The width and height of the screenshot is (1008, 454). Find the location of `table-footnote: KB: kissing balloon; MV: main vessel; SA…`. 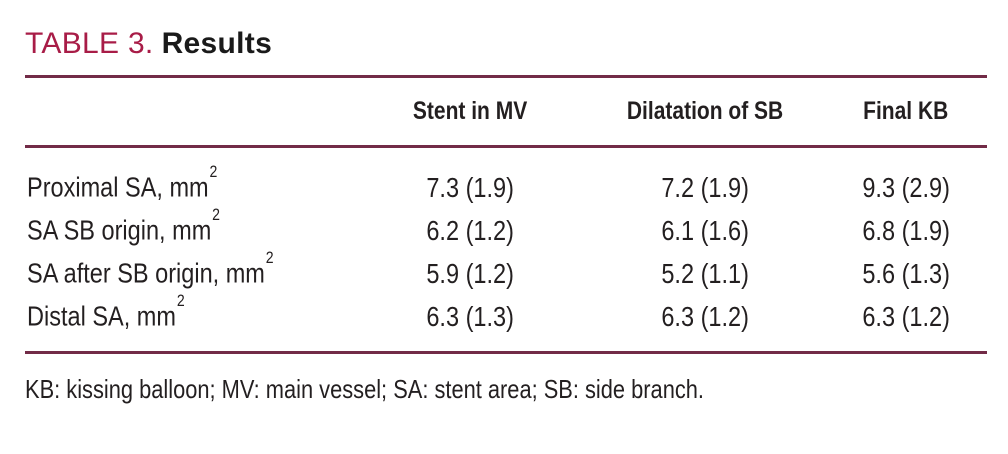

table-footnote: KB: kissing balloon; MV: main vessel; SA… is located at coordinates (364, 389).